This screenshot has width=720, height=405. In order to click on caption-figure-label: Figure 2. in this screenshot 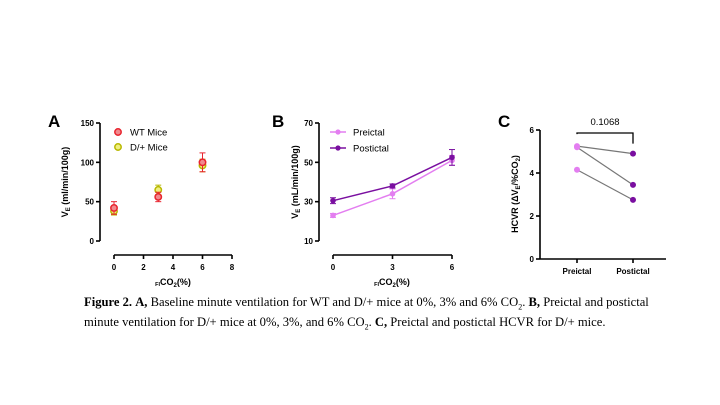, I will do `click(108, 302)`.